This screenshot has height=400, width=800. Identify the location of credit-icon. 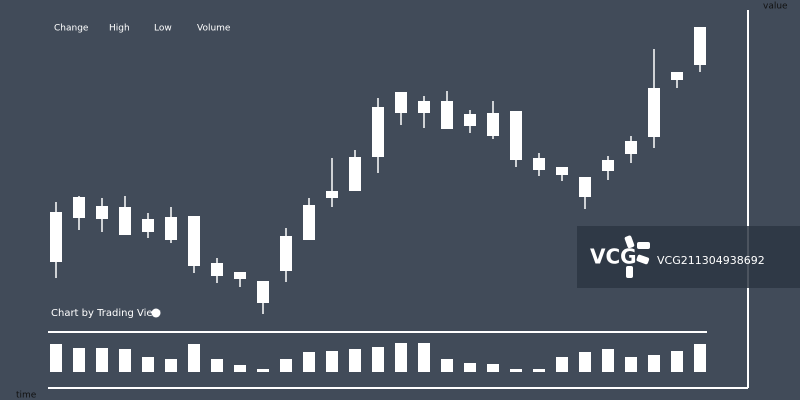
(156, 313).